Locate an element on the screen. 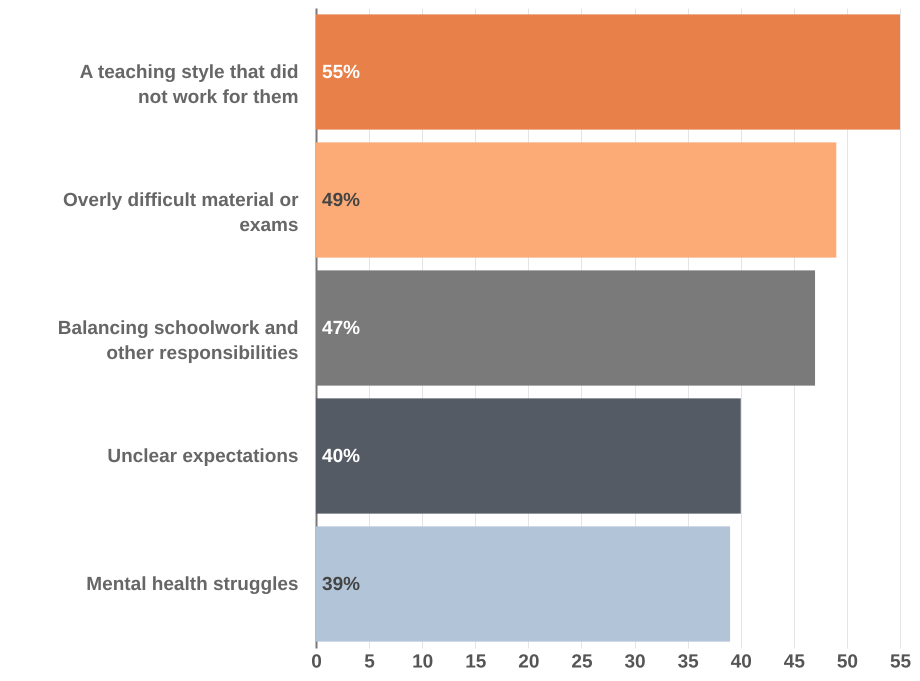  x-tick-label: 20 is located at coordinates (529, 662).